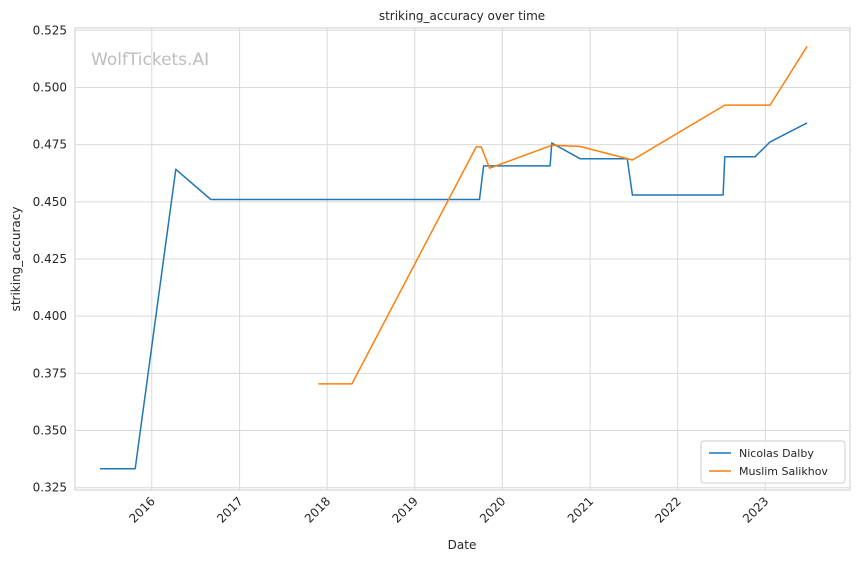 This screenshot has width=860, height=561. Describe the element at coordinates (462, 545) in the screenshot. I see `x-axis-title: Date` at that location.